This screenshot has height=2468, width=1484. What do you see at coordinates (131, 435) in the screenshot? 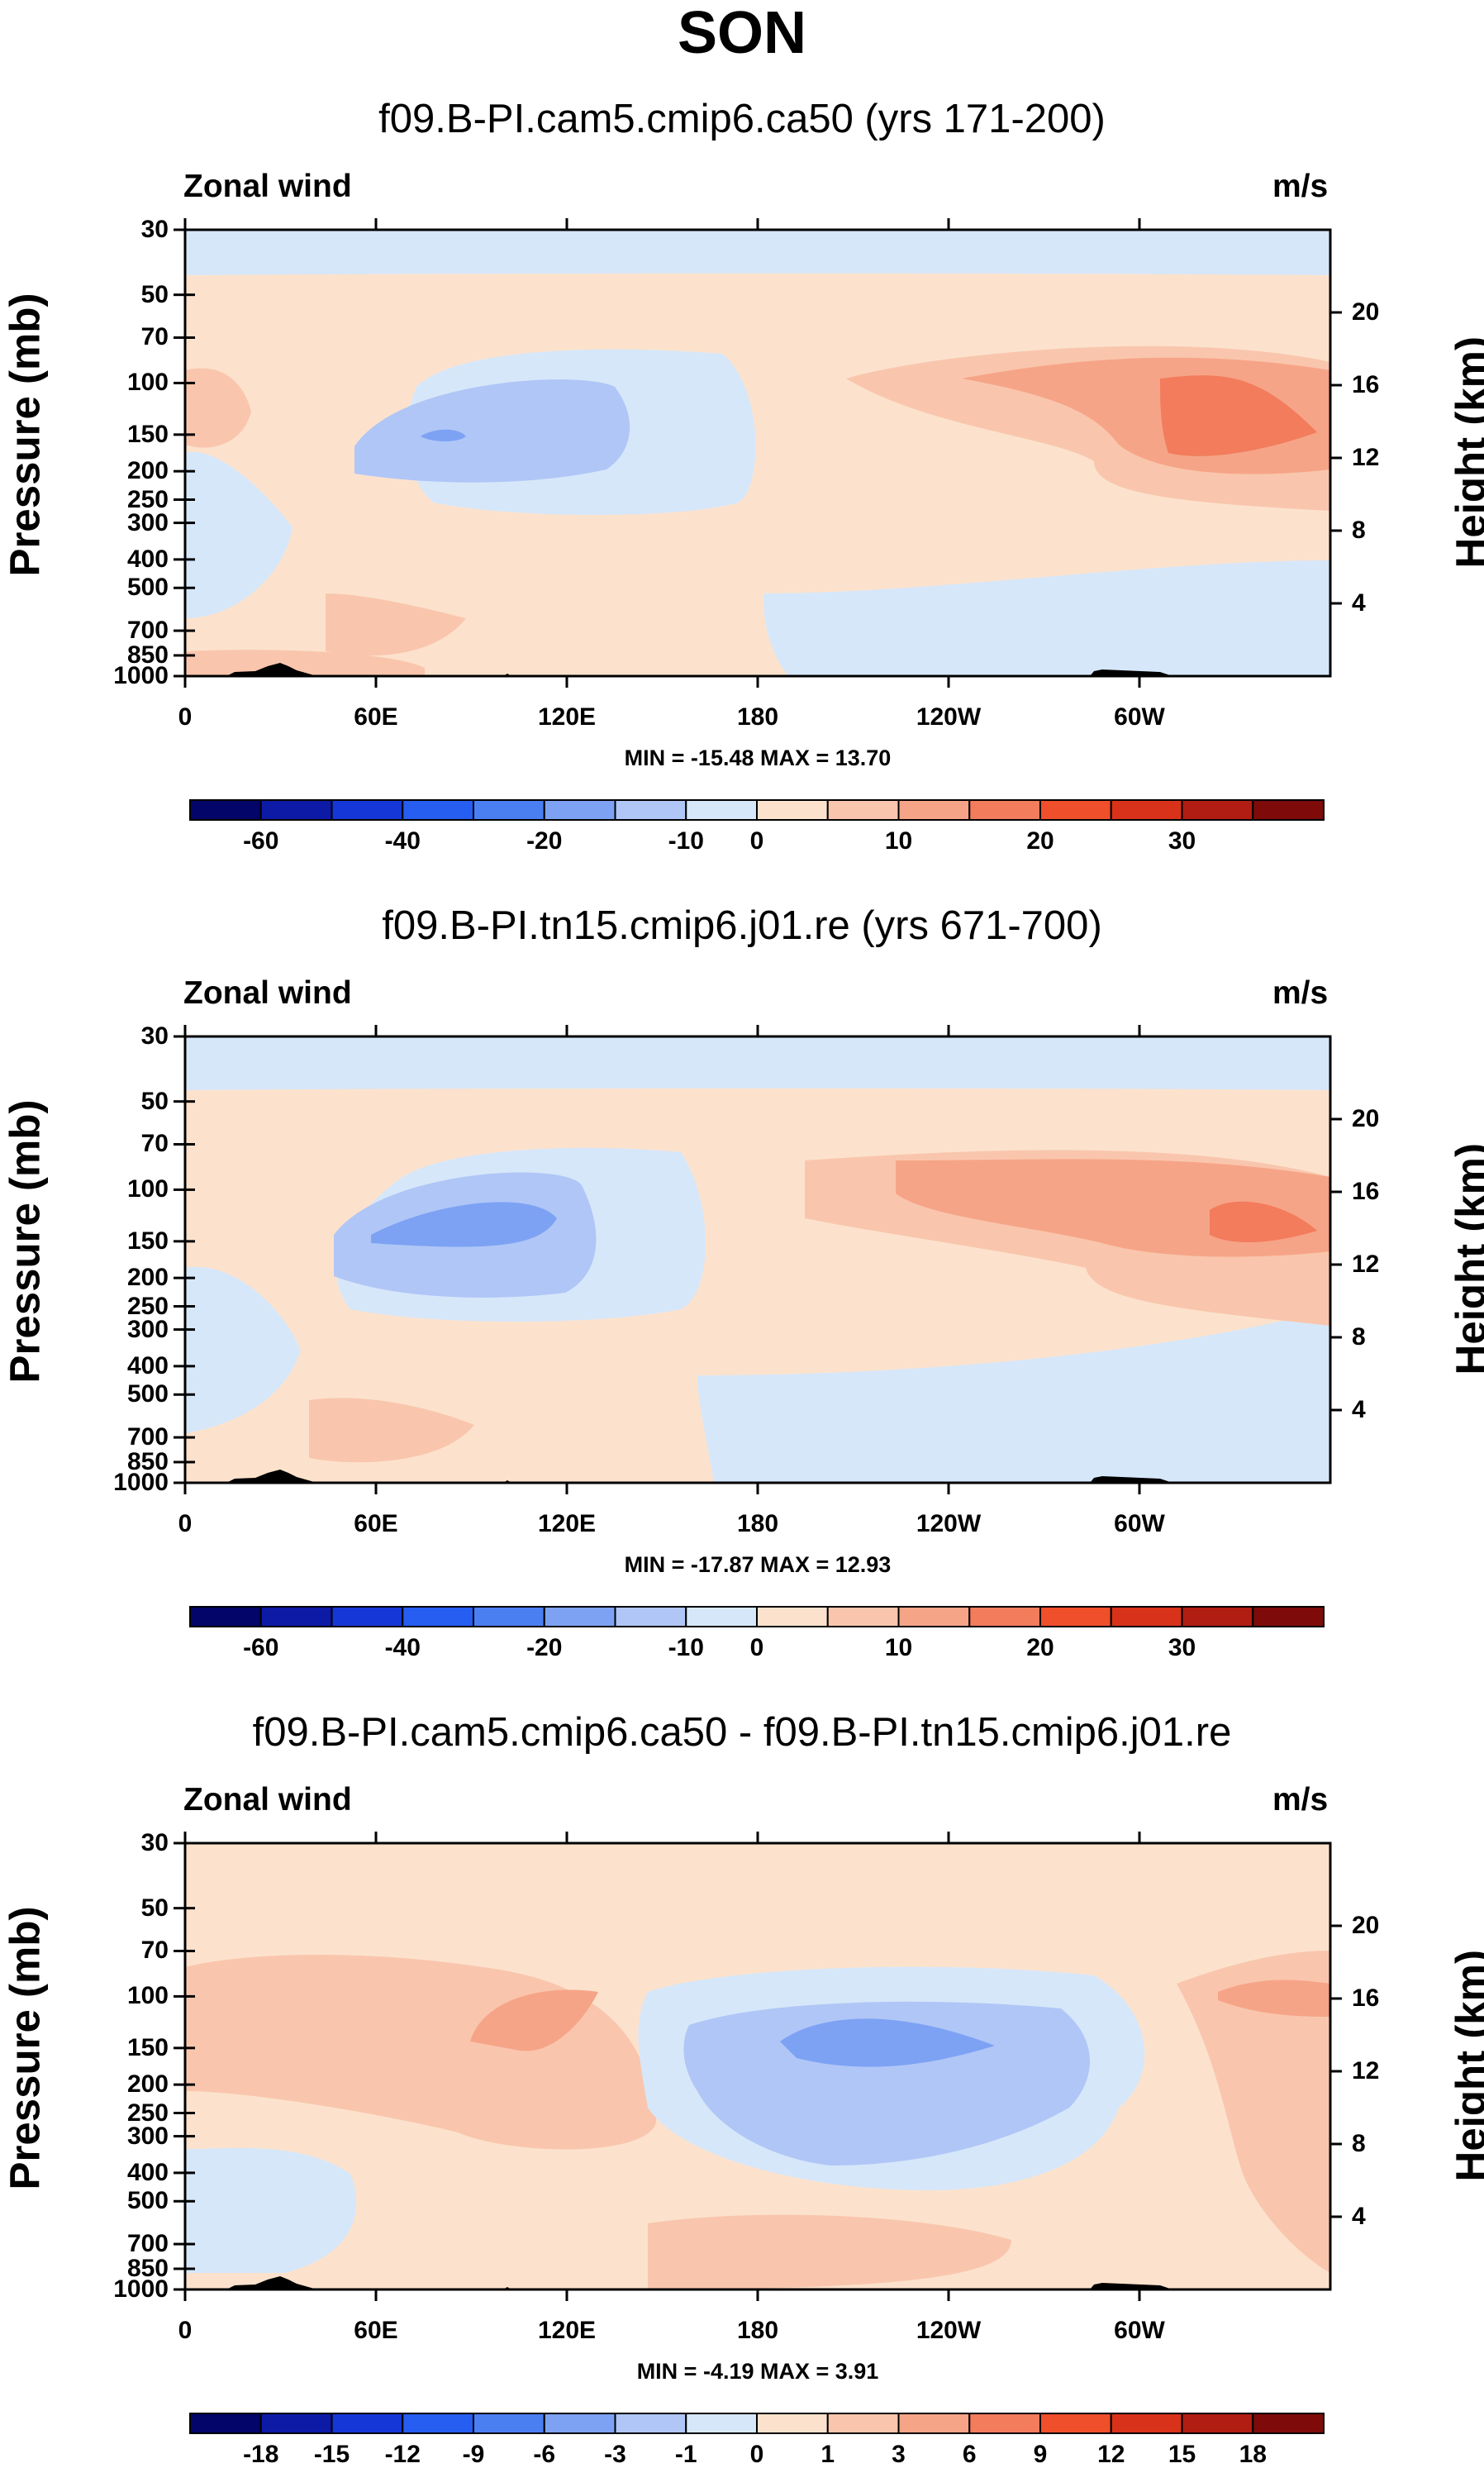
I see `panel1-pressure-tick-label: 150` at bounding box center [131, 435].